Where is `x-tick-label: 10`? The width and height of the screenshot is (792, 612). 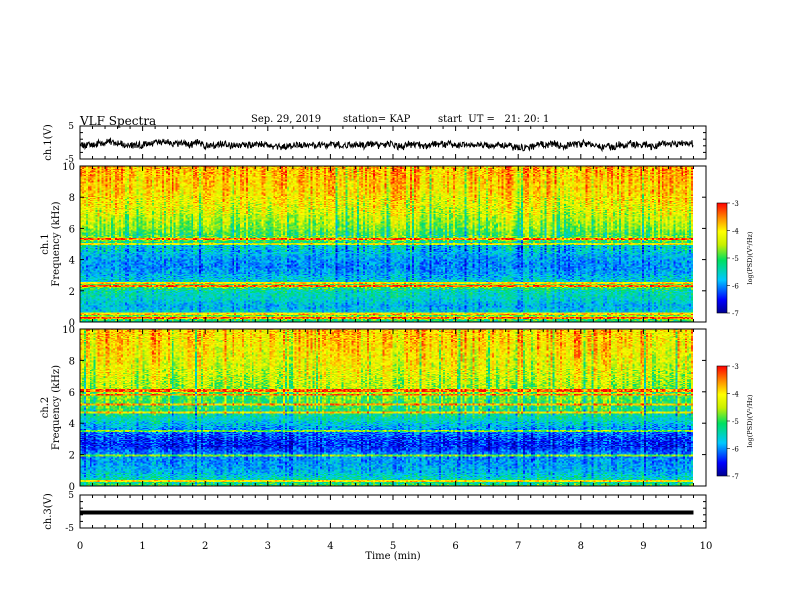
x-tick-label: 10 is located at coordinates (706, 546).